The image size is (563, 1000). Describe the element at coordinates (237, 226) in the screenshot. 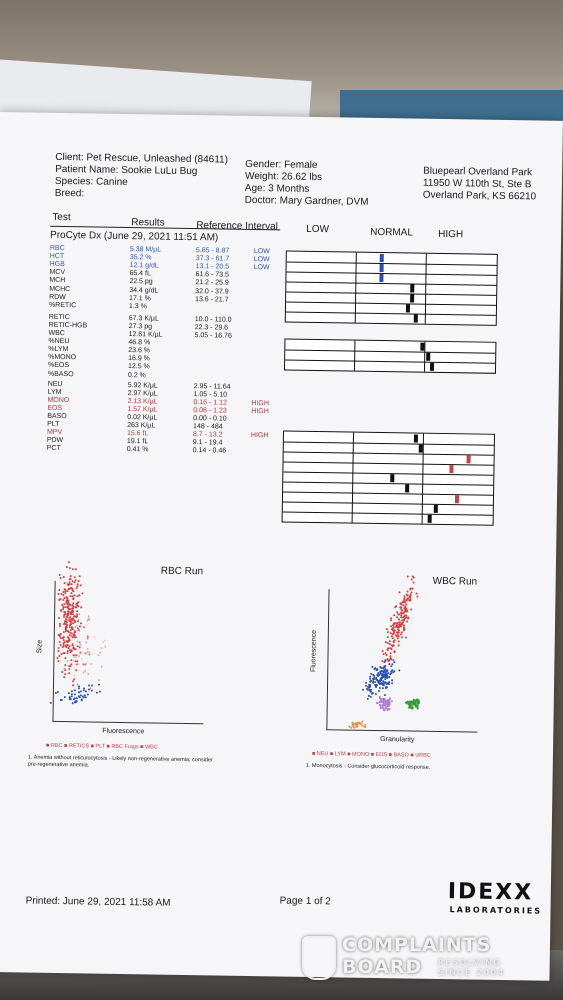

I see `col-reference: Reference Interval` at that location.